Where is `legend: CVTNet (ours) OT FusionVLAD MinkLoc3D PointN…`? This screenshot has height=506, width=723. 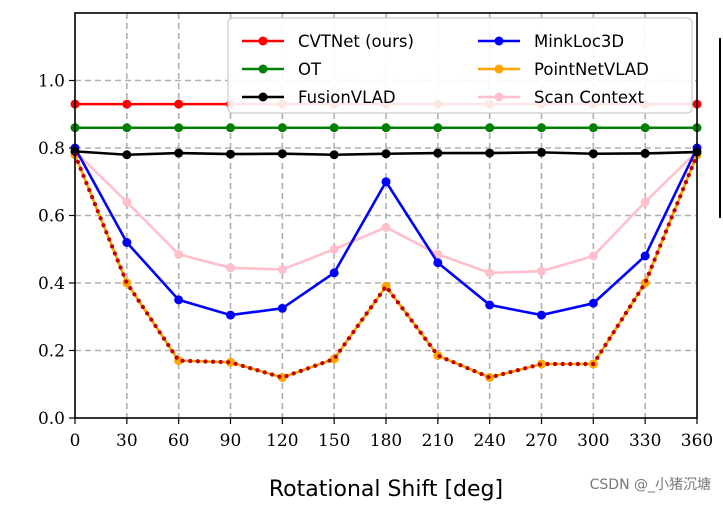
legend: CVTNet (ours) OT FusionVLAD MinkLoc3D PointN… is located at coordinates (460, 65).